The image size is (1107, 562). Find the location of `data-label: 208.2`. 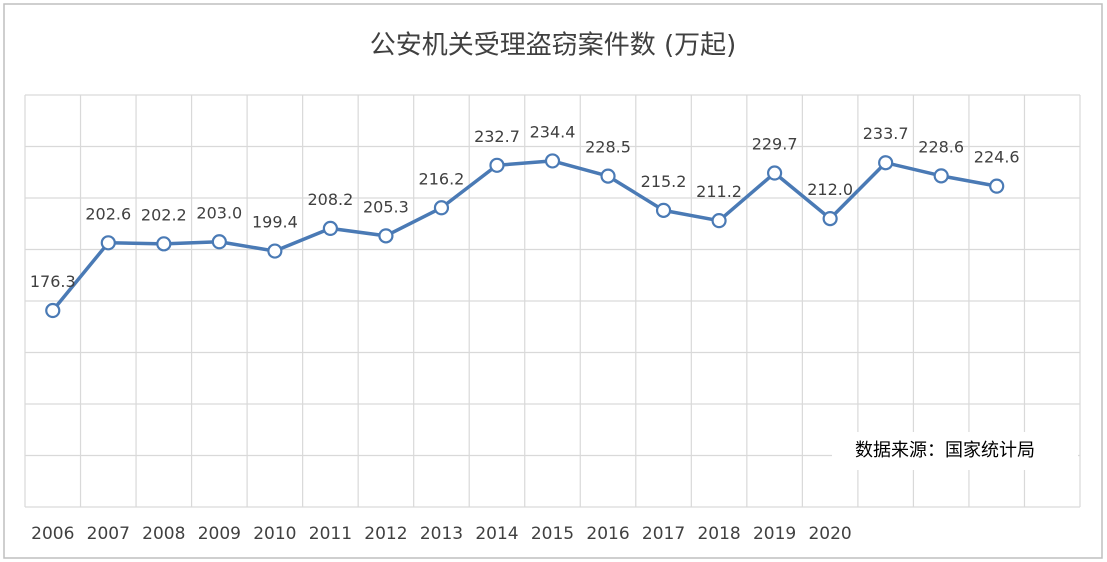

data-label: 208.2 is located at coordinates (330, 199).